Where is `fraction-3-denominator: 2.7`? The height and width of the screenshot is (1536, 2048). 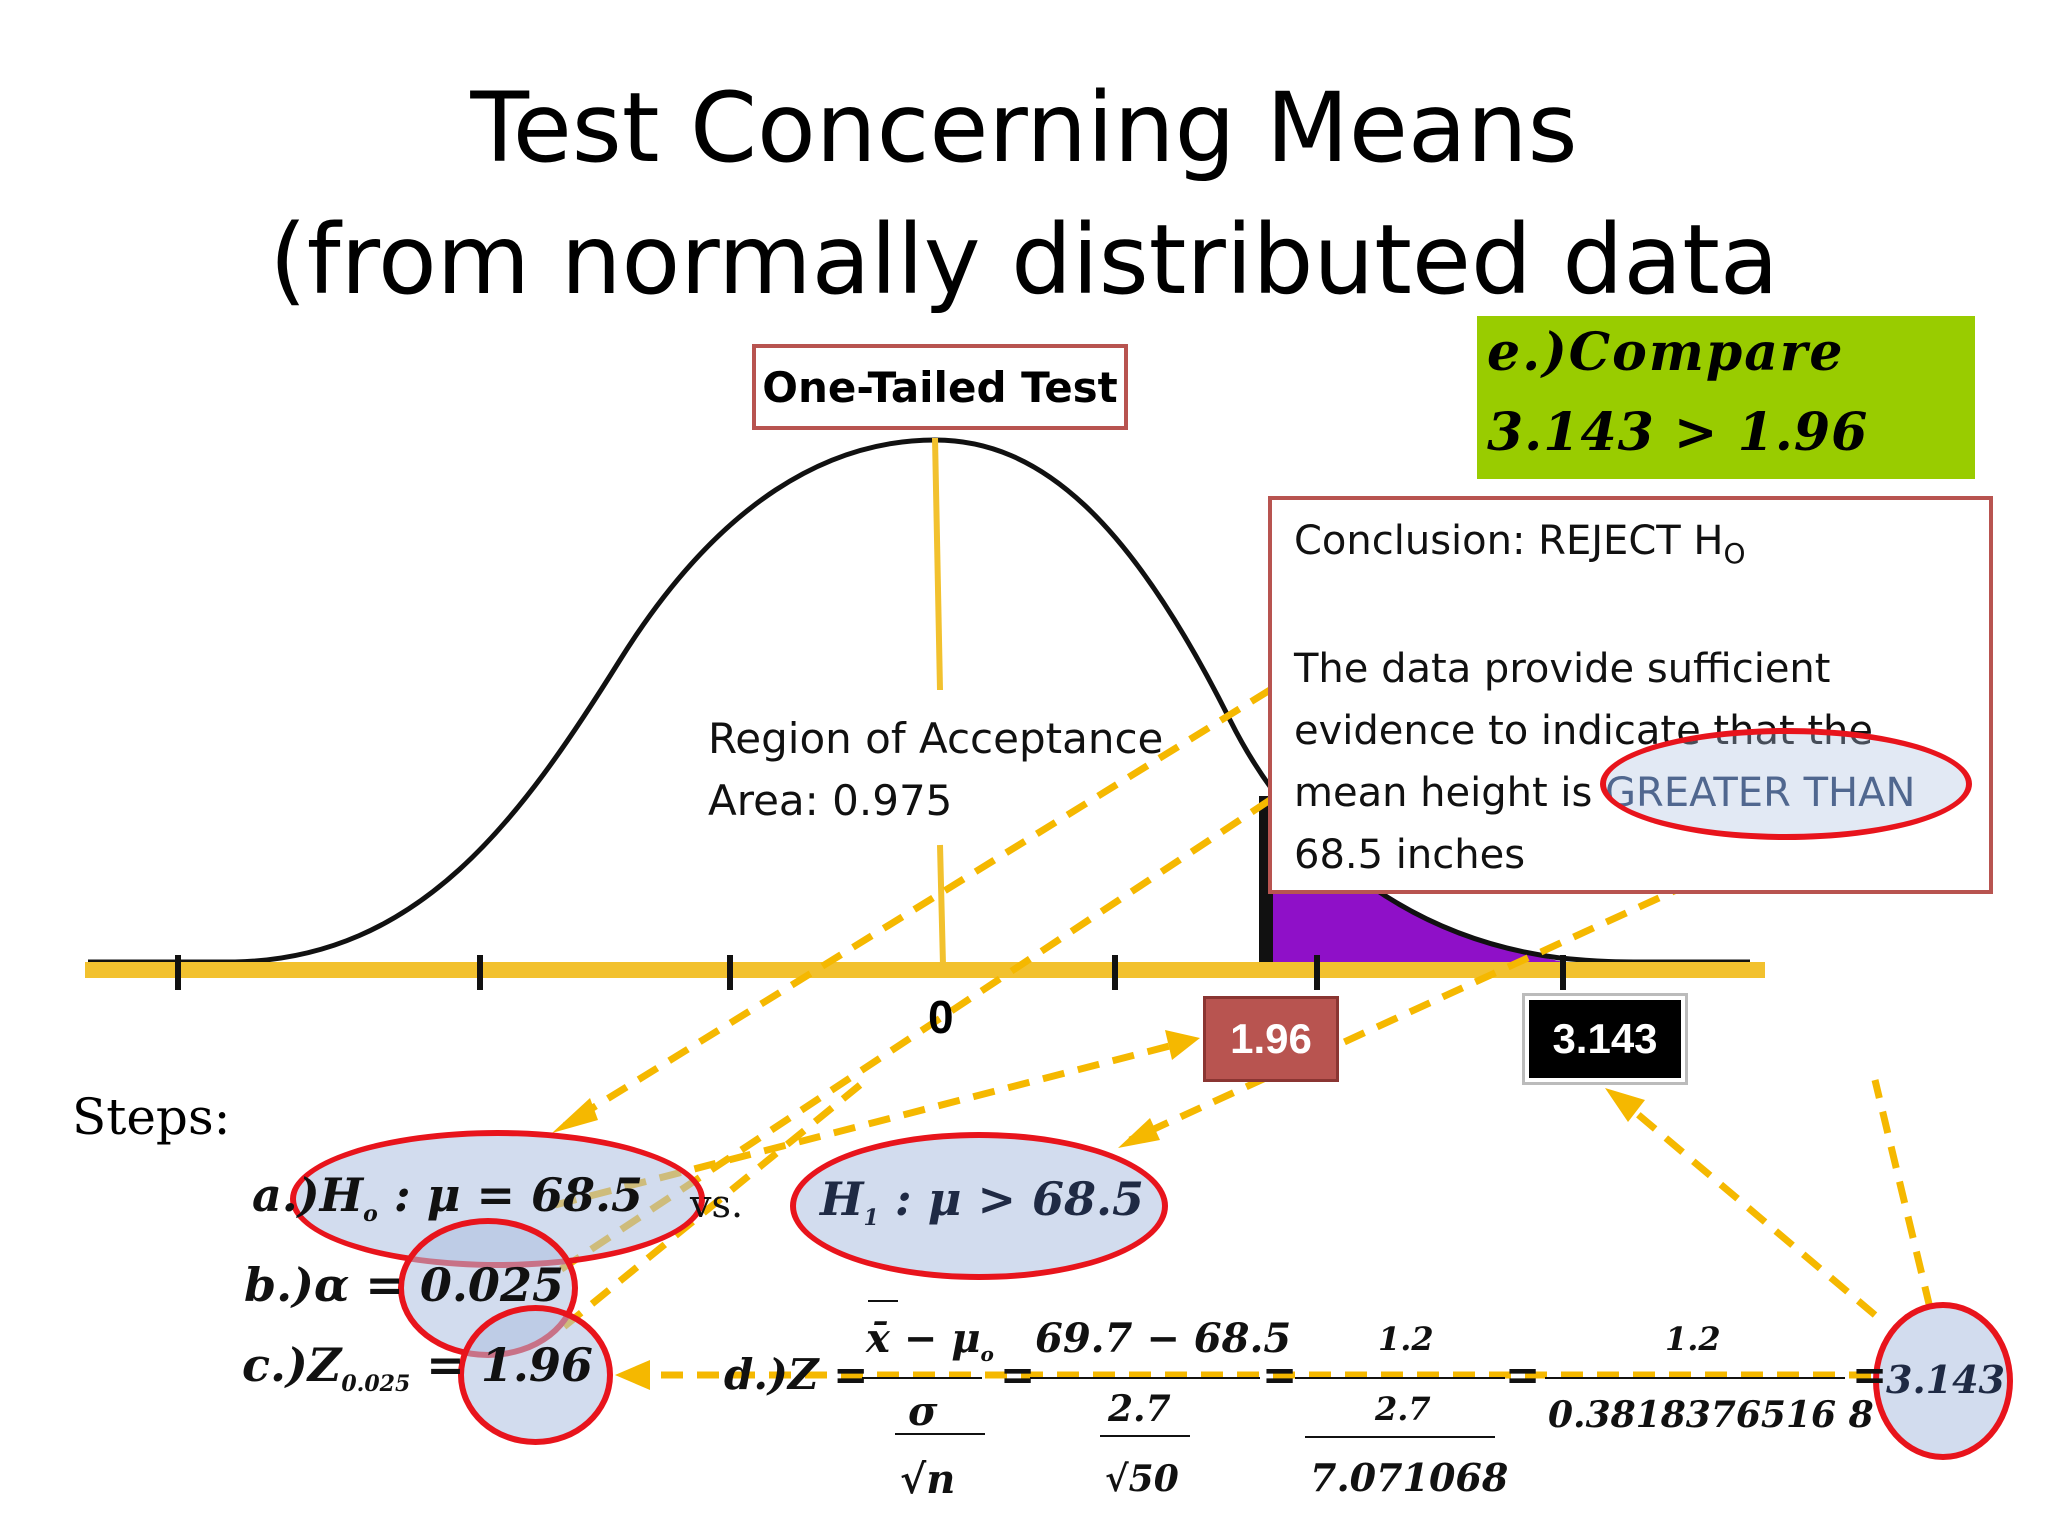
fraction-3-denominator: 2.7 is located at coordinates (1403, 1409).